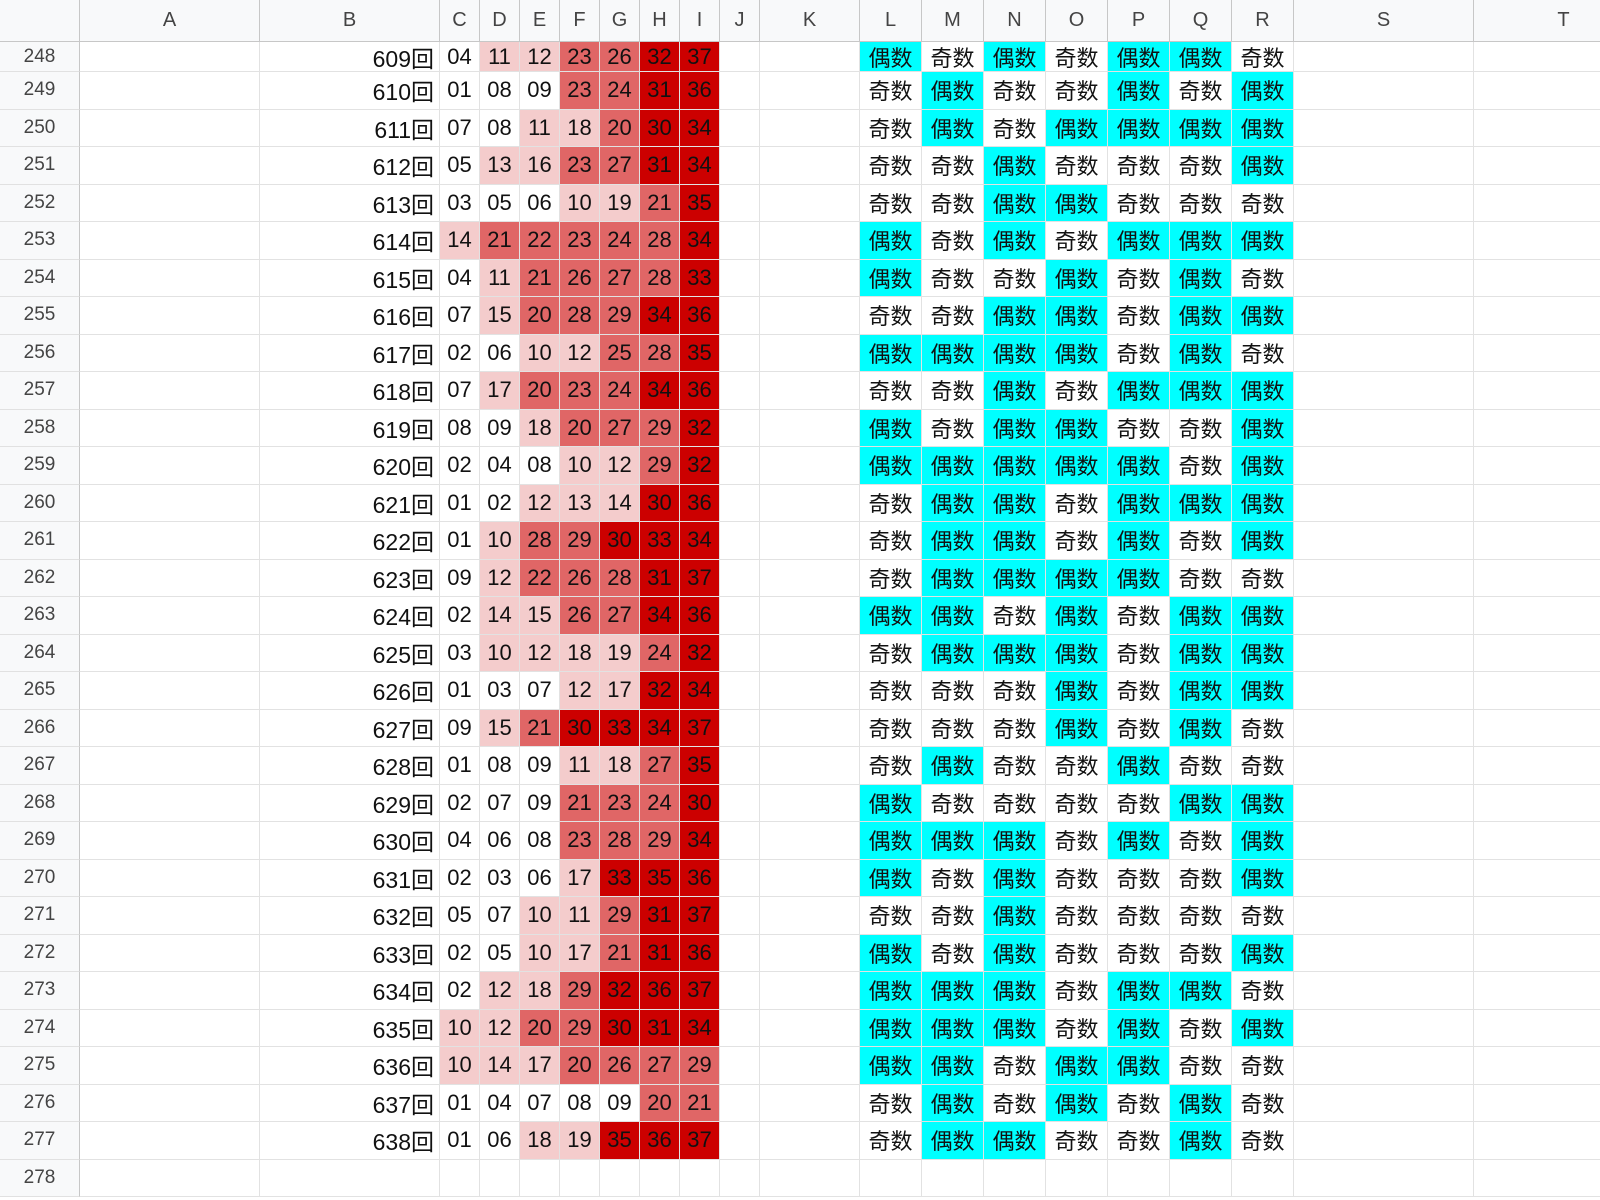 Image resolution: width=1600 pixels, height=1200 pixels. I want to click on column-header-d: D, so click(500, 21).